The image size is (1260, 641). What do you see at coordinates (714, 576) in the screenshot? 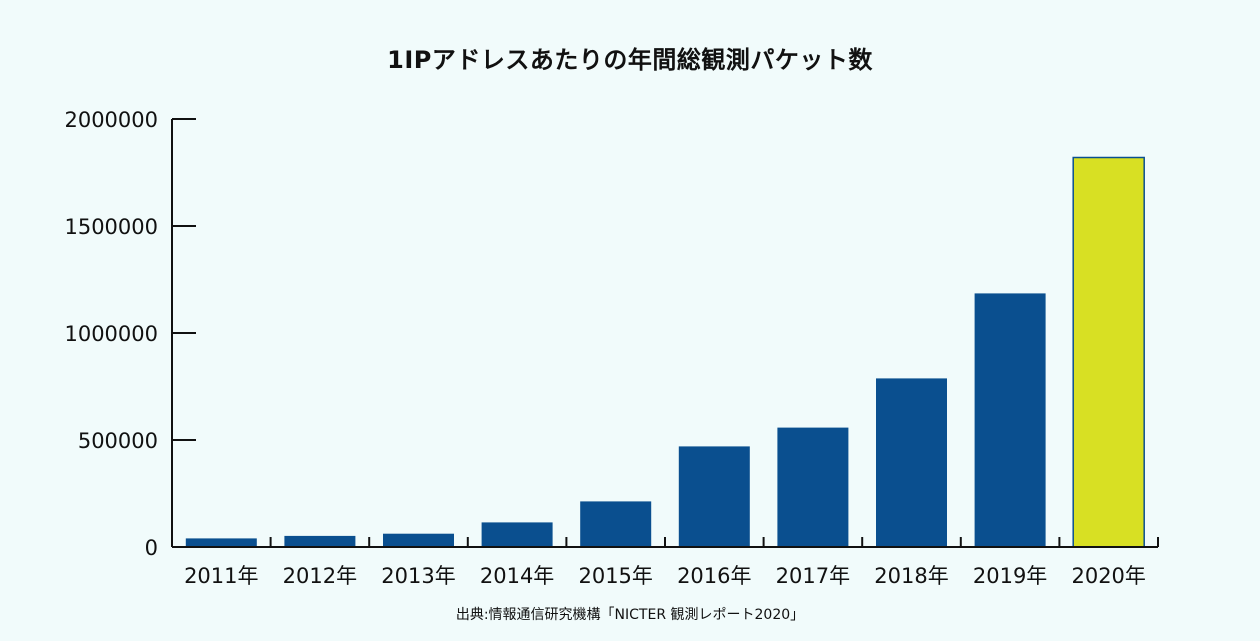
I see `x-tick-label: 2016年` at bounding box center [714, 576].